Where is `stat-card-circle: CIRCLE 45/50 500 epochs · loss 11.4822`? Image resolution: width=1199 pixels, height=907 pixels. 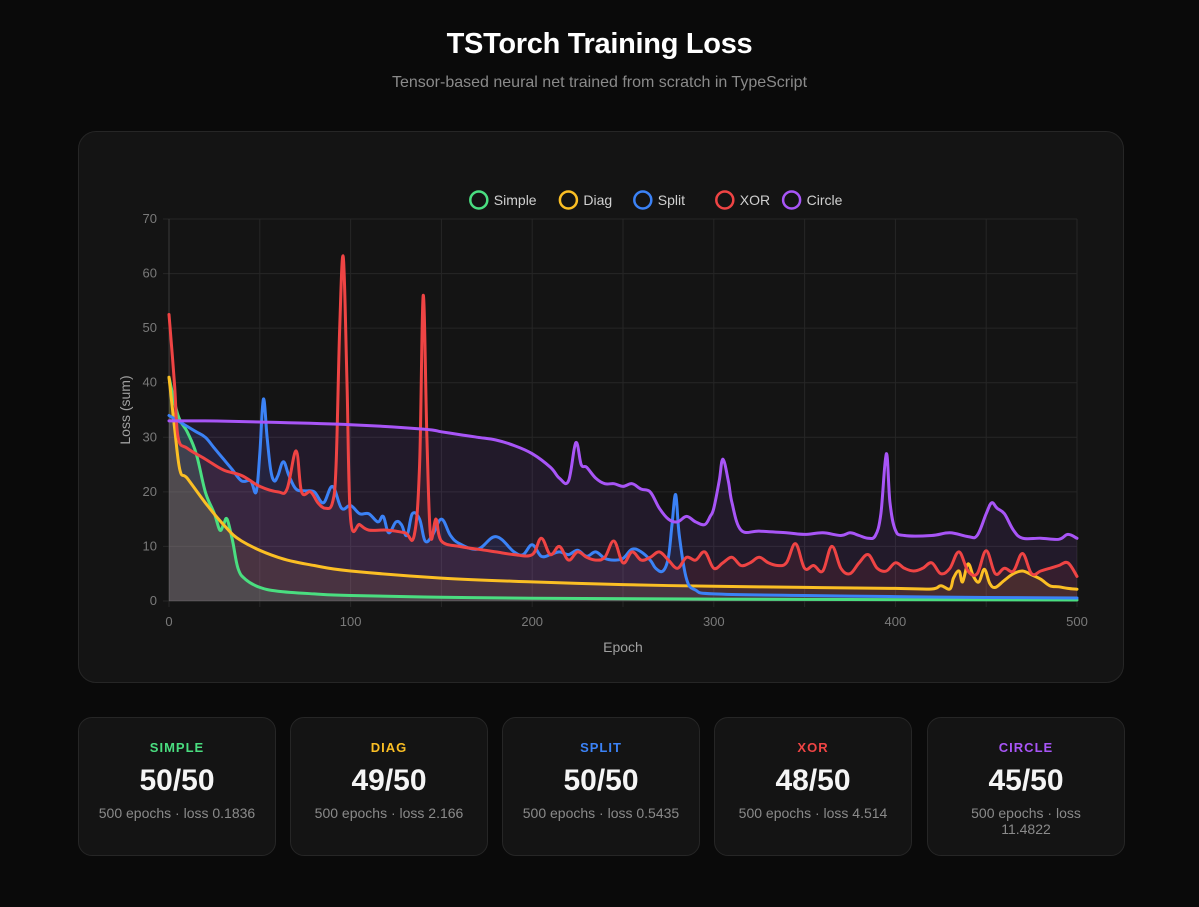 stat-card-circle: CIRCLE 45/50 500 epochs · loss 11.4822 is located at coordinates (1026, 786).